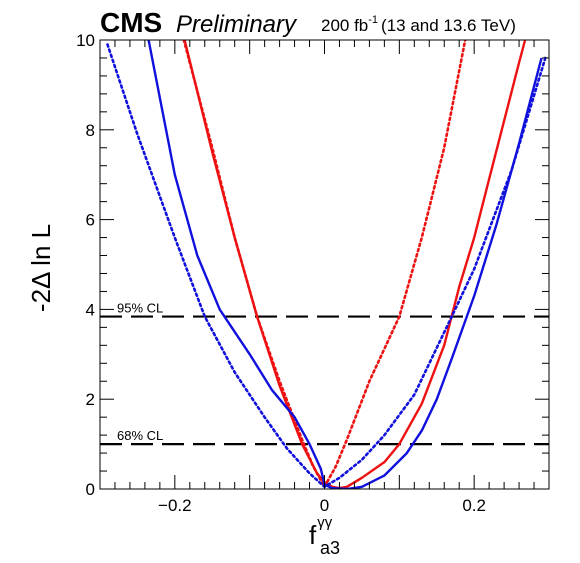  I want to click on x-axis-title-subscript: a3, so click(330, 548).